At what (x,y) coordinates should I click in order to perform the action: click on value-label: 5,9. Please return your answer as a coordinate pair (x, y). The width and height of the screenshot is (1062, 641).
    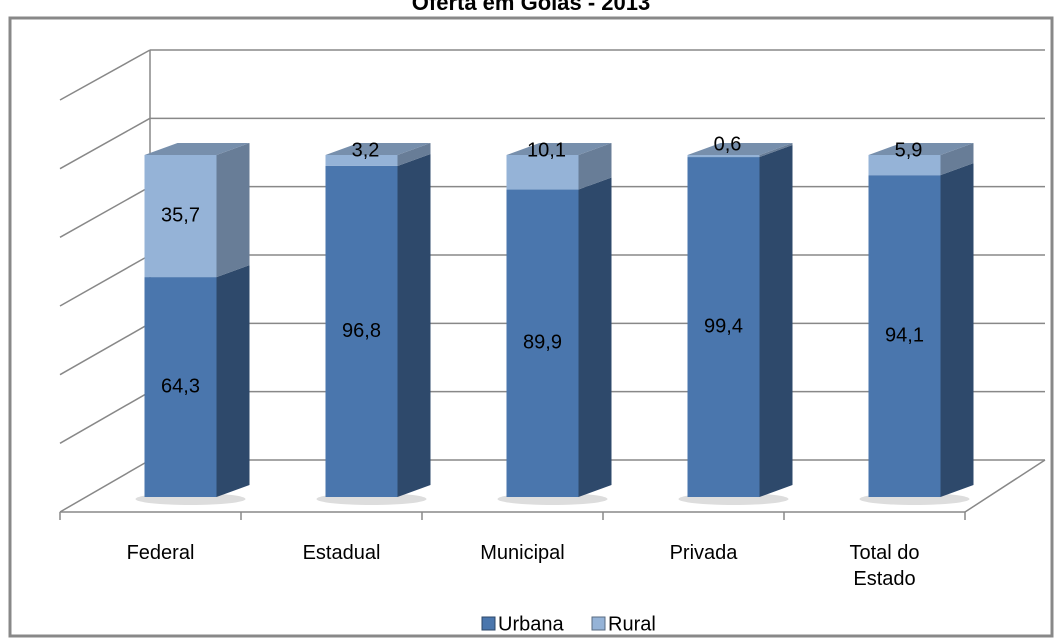
    Looking at the image, I should click on (909, 150).